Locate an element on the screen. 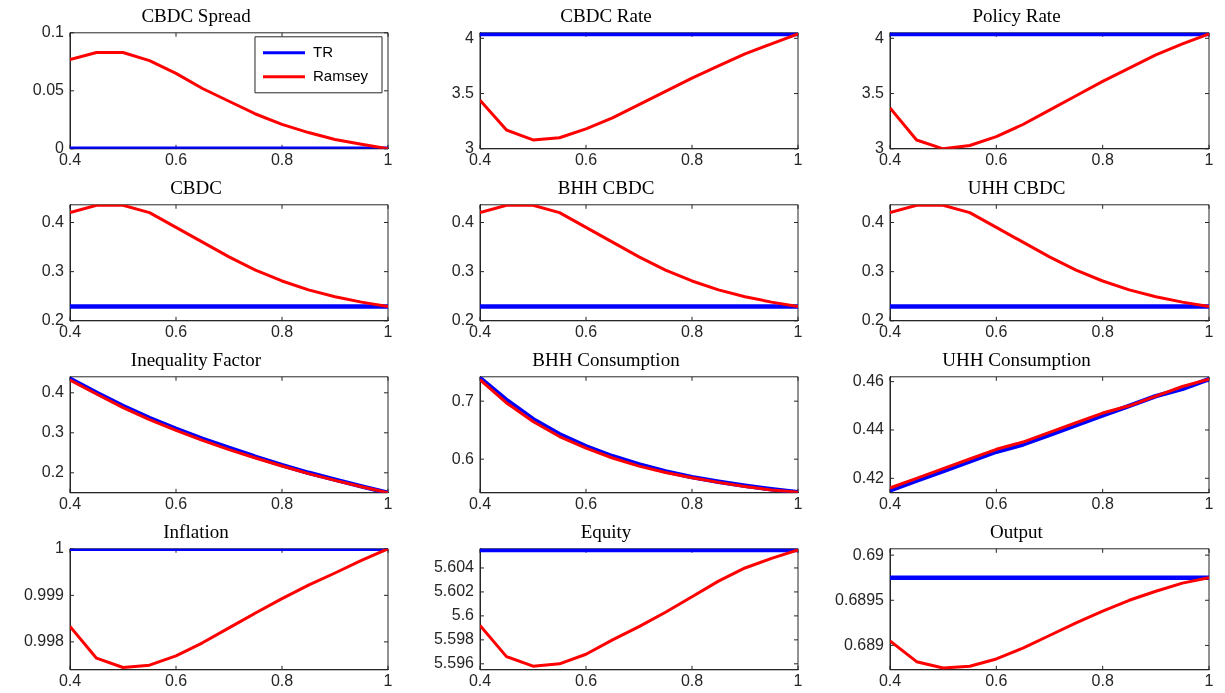 This screenshot has height=693, width=1225. y-tick-label: 0.998 is located at coordinates (44, 641).